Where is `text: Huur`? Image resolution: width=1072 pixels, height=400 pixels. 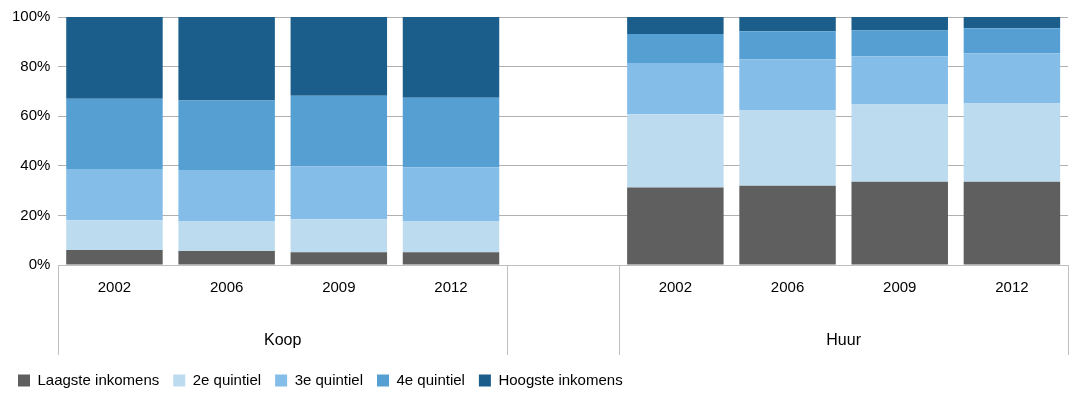
text: Huur is located at coordinates (844, 340).